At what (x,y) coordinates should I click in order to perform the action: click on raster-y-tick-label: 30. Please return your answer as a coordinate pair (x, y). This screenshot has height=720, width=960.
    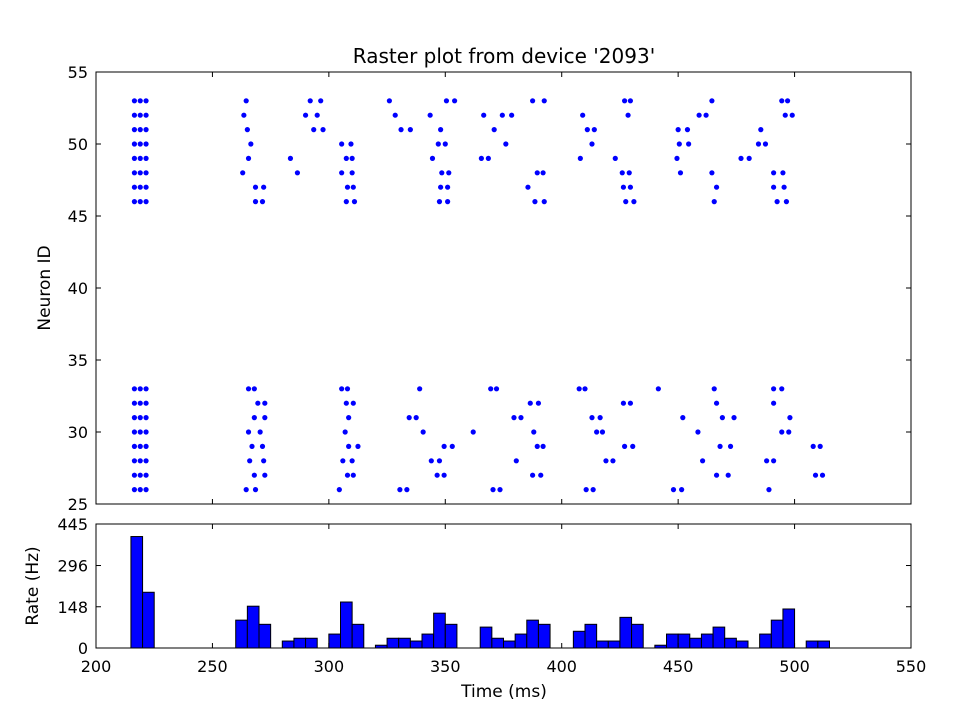
    Looking at the image, I should click on (78, 432).